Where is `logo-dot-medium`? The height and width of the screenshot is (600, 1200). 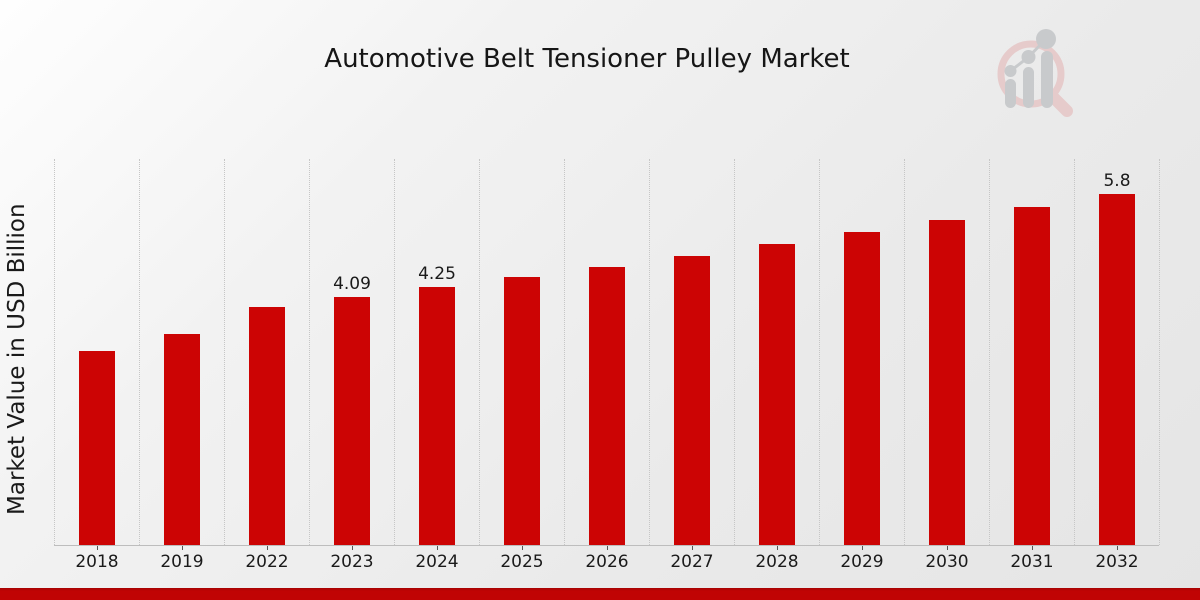 logo-dot-medium is located at coordinates (1028, 57).